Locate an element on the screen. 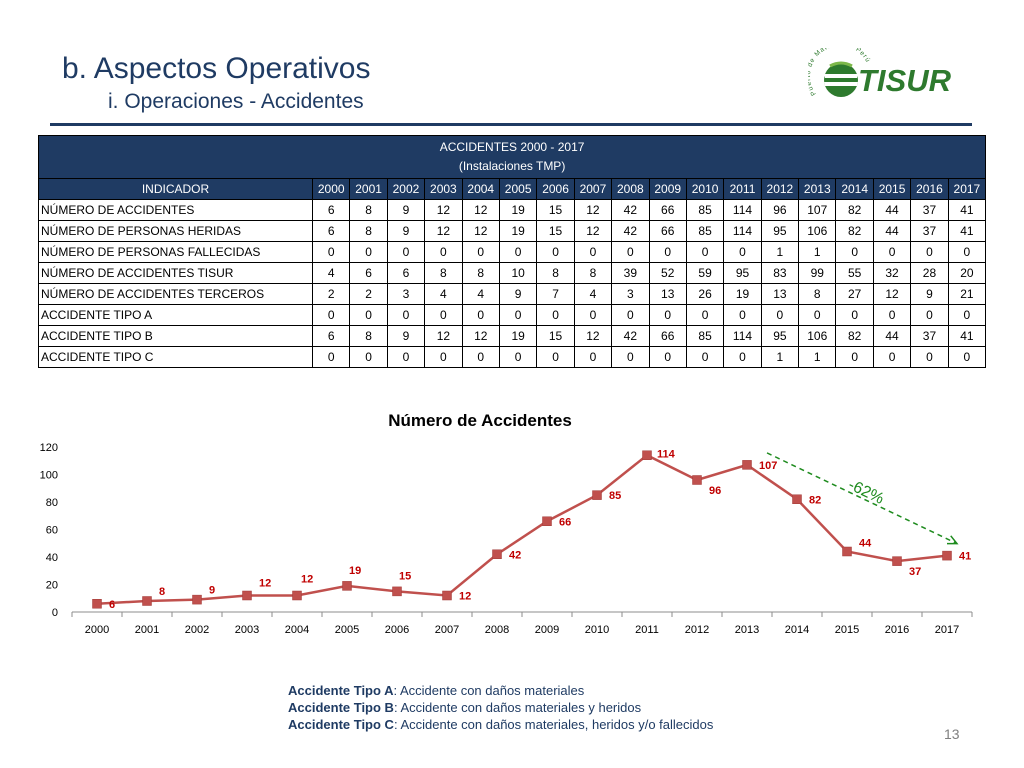 This screenshot has width=1024, height=768. table-cell: 37 is located at coordinates (929, 210).